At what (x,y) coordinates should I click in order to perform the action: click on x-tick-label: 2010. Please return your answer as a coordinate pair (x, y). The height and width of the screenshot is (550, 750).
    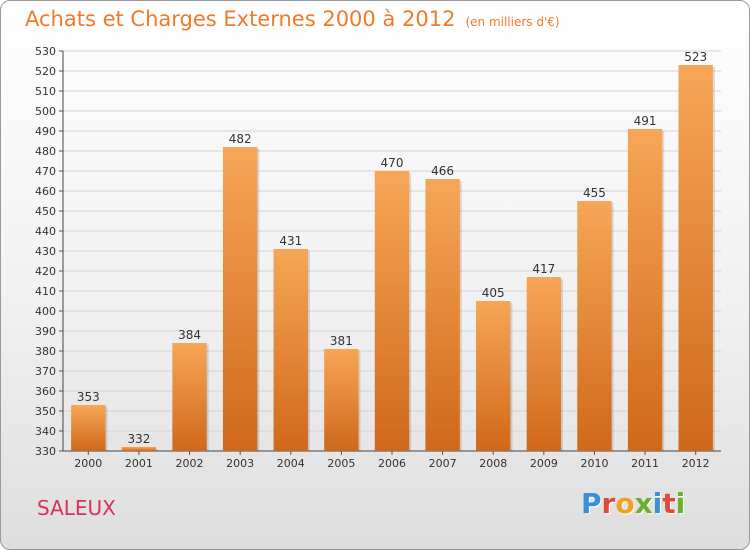
    Looking at the image, I should click on (594, 463).